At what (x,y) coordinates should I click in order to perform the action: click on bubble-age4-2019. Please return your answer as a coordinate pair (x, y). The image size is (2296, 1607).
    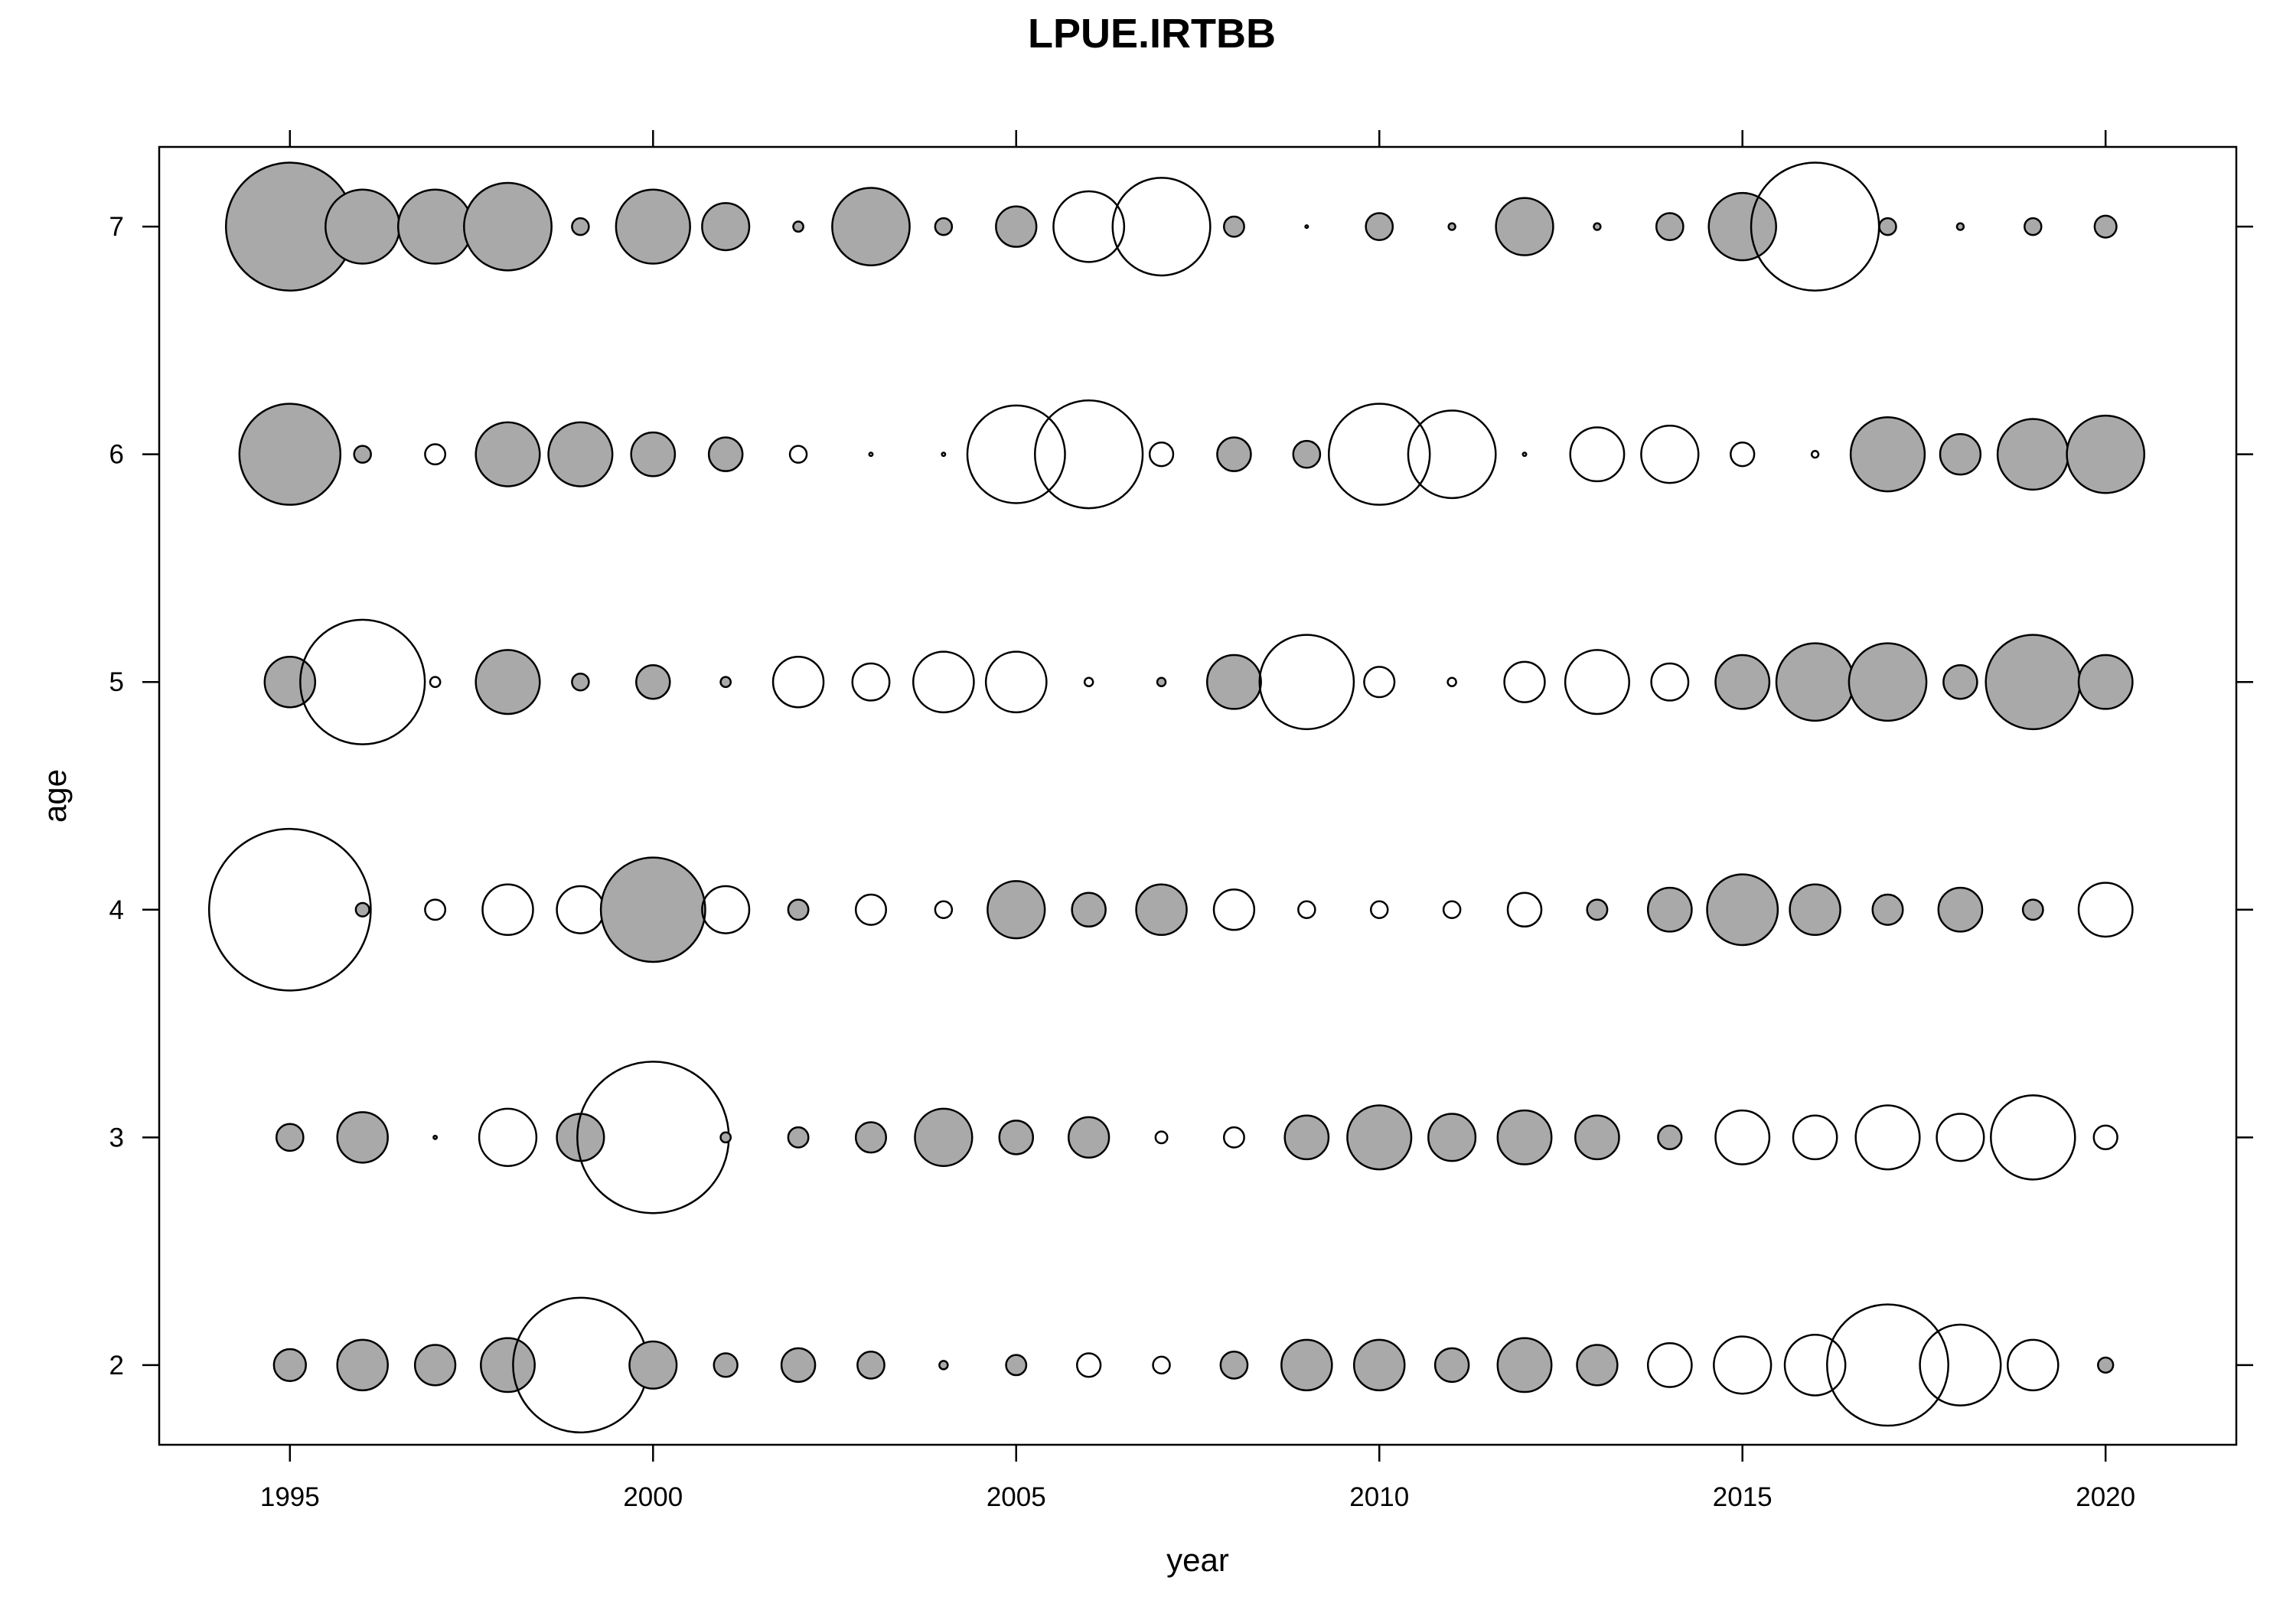
    Looking at the image, I should click on (2032, 909).